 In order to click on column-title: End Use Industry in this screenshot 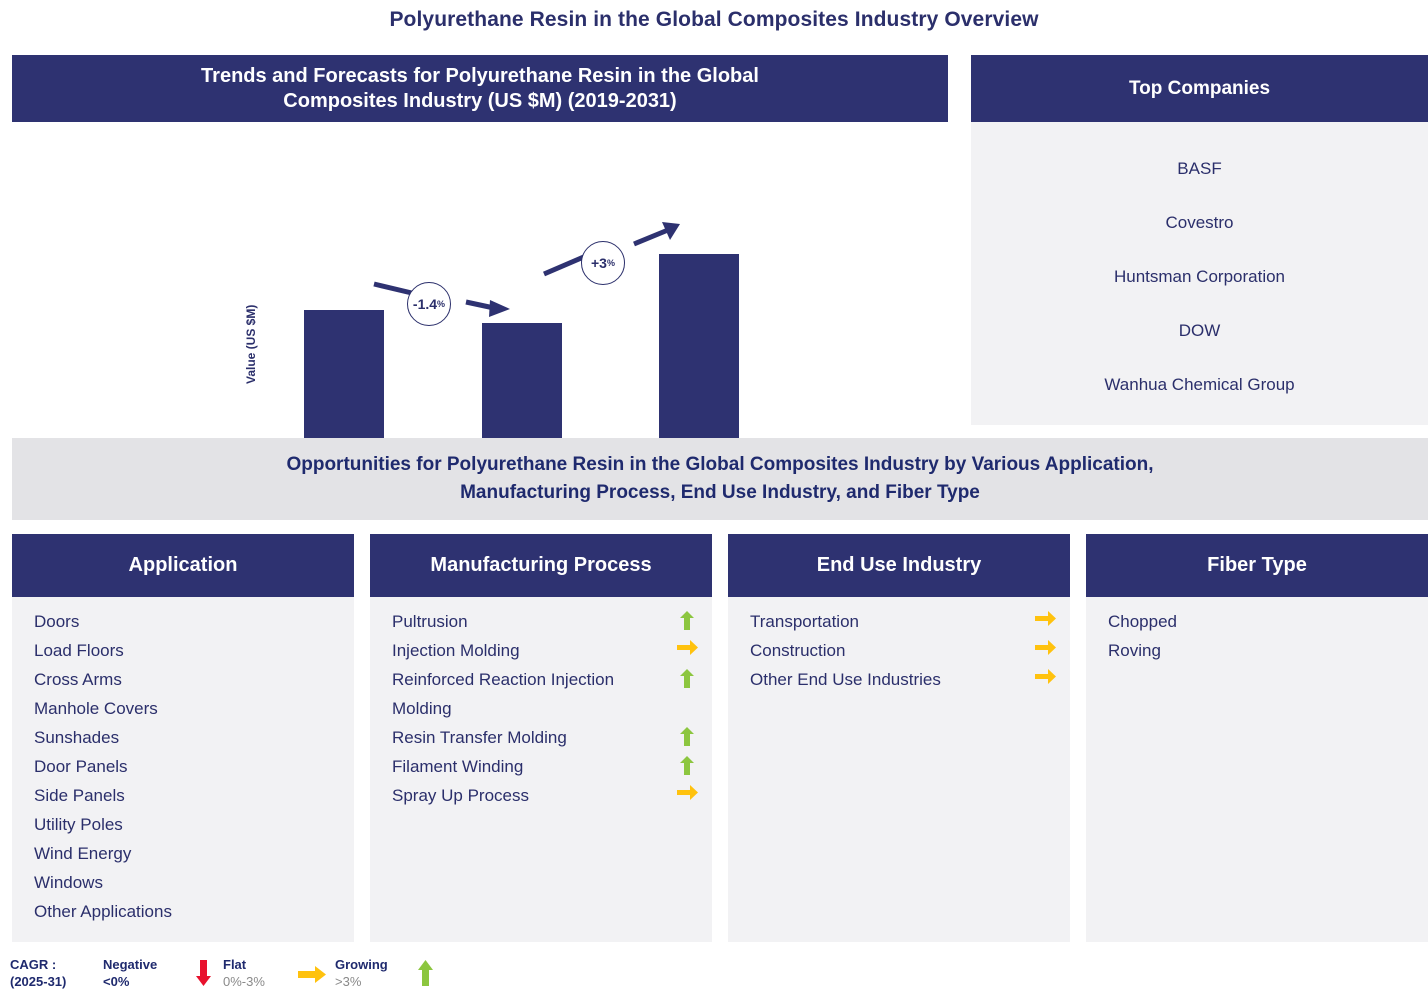, I will do `click(899, 565)`.